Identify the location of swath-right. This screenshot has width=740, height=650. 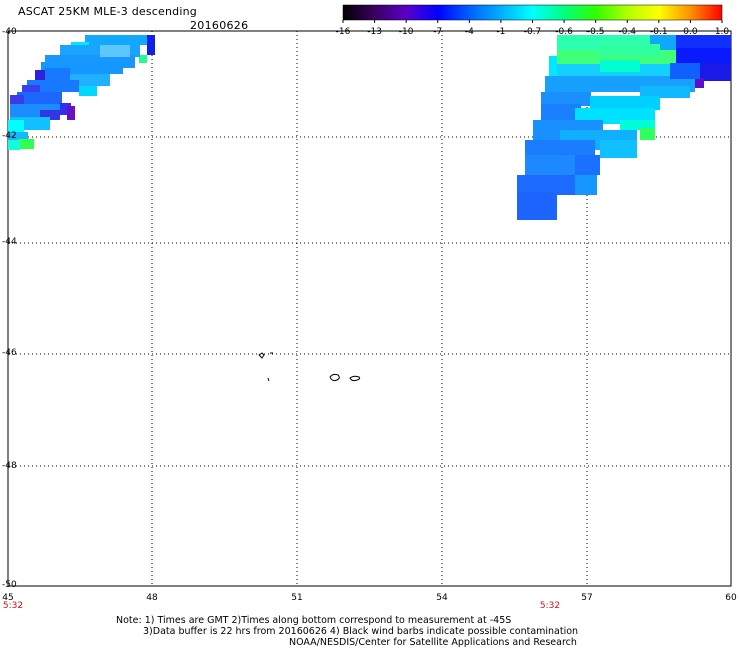
(624, 127).